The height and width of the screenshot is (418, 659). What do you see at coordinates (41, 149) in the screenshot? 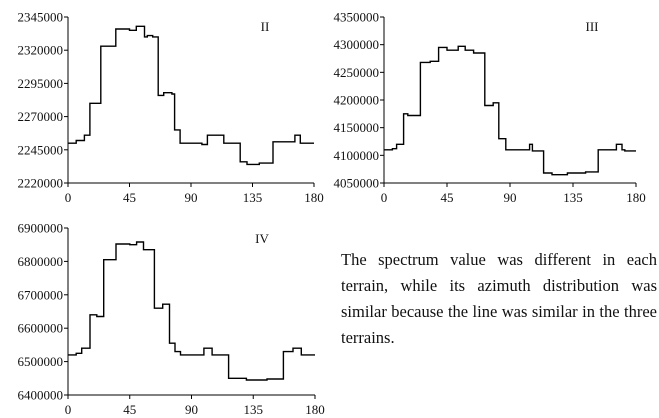
I see `y-tick-label: 2245000` at bounding box center [41, 149].